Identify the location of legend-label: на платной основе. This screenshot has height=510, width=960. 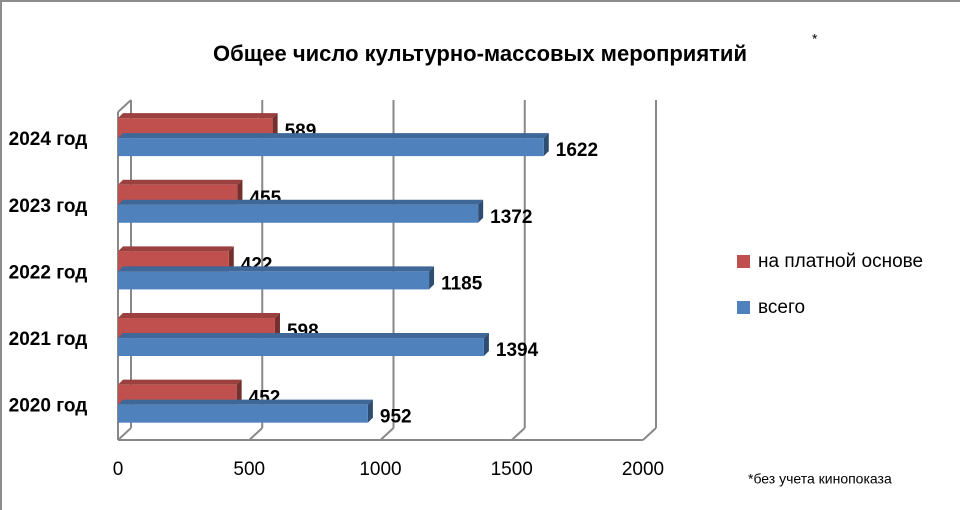
(840, 261).